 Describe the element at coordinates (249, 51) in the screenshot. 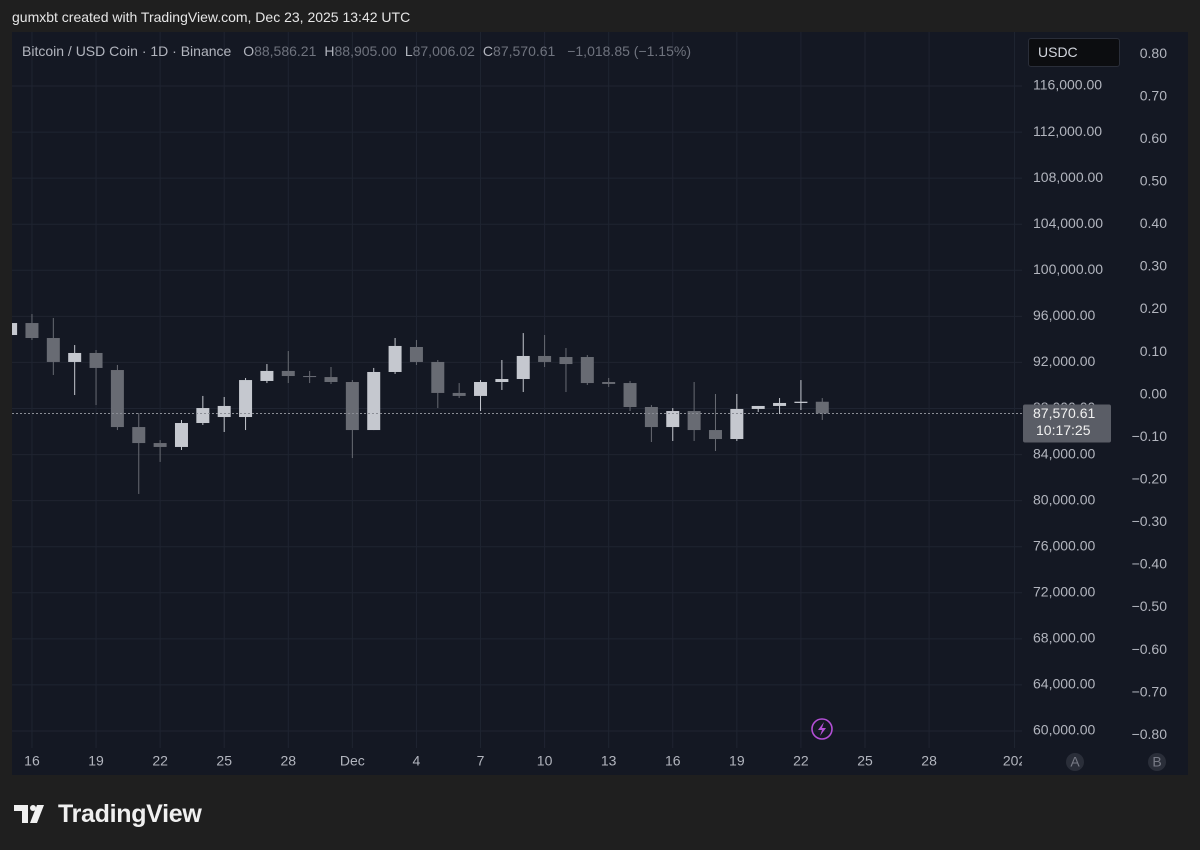

I see `ohlc-key: O` at that location.